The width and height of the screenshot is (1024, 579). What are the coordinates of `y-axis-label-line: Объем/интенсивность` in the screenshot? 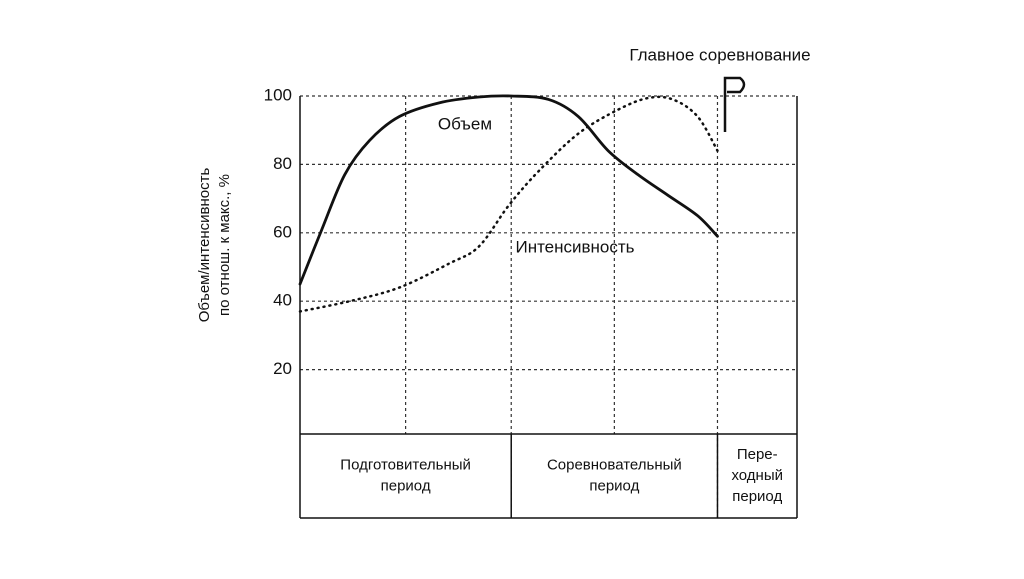 It's located at (204, 245).